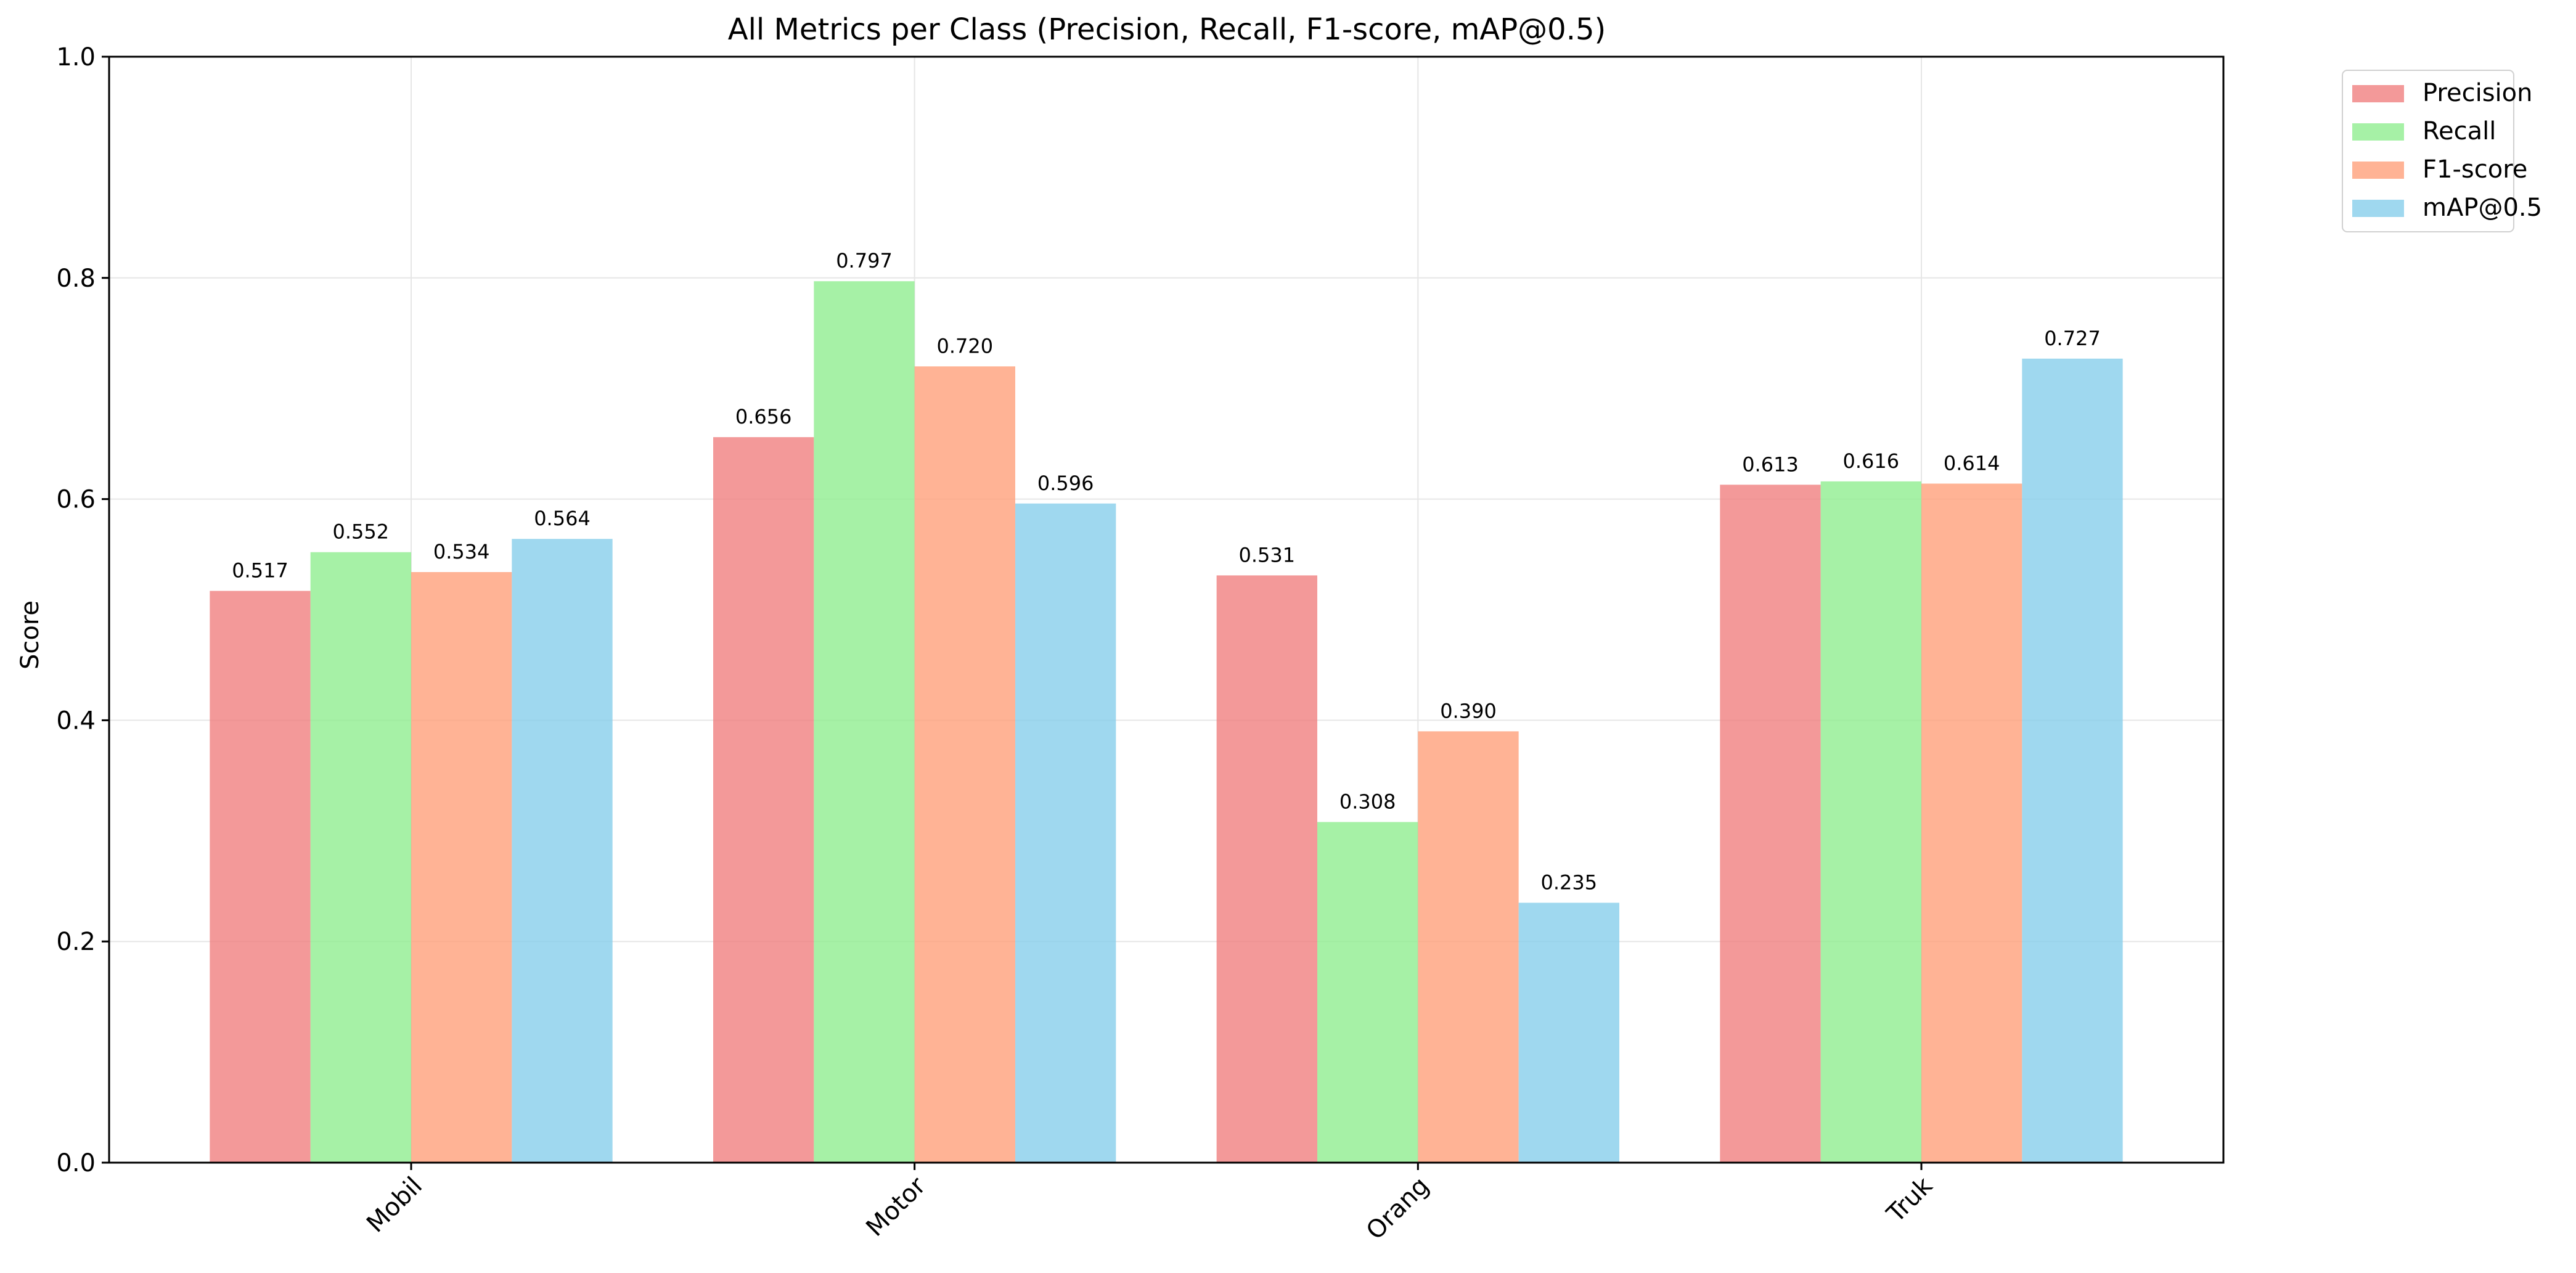 This screenshot has height=1273, width=2576. I want to click on bar-value-label: 0.235, so click(1569, 882).